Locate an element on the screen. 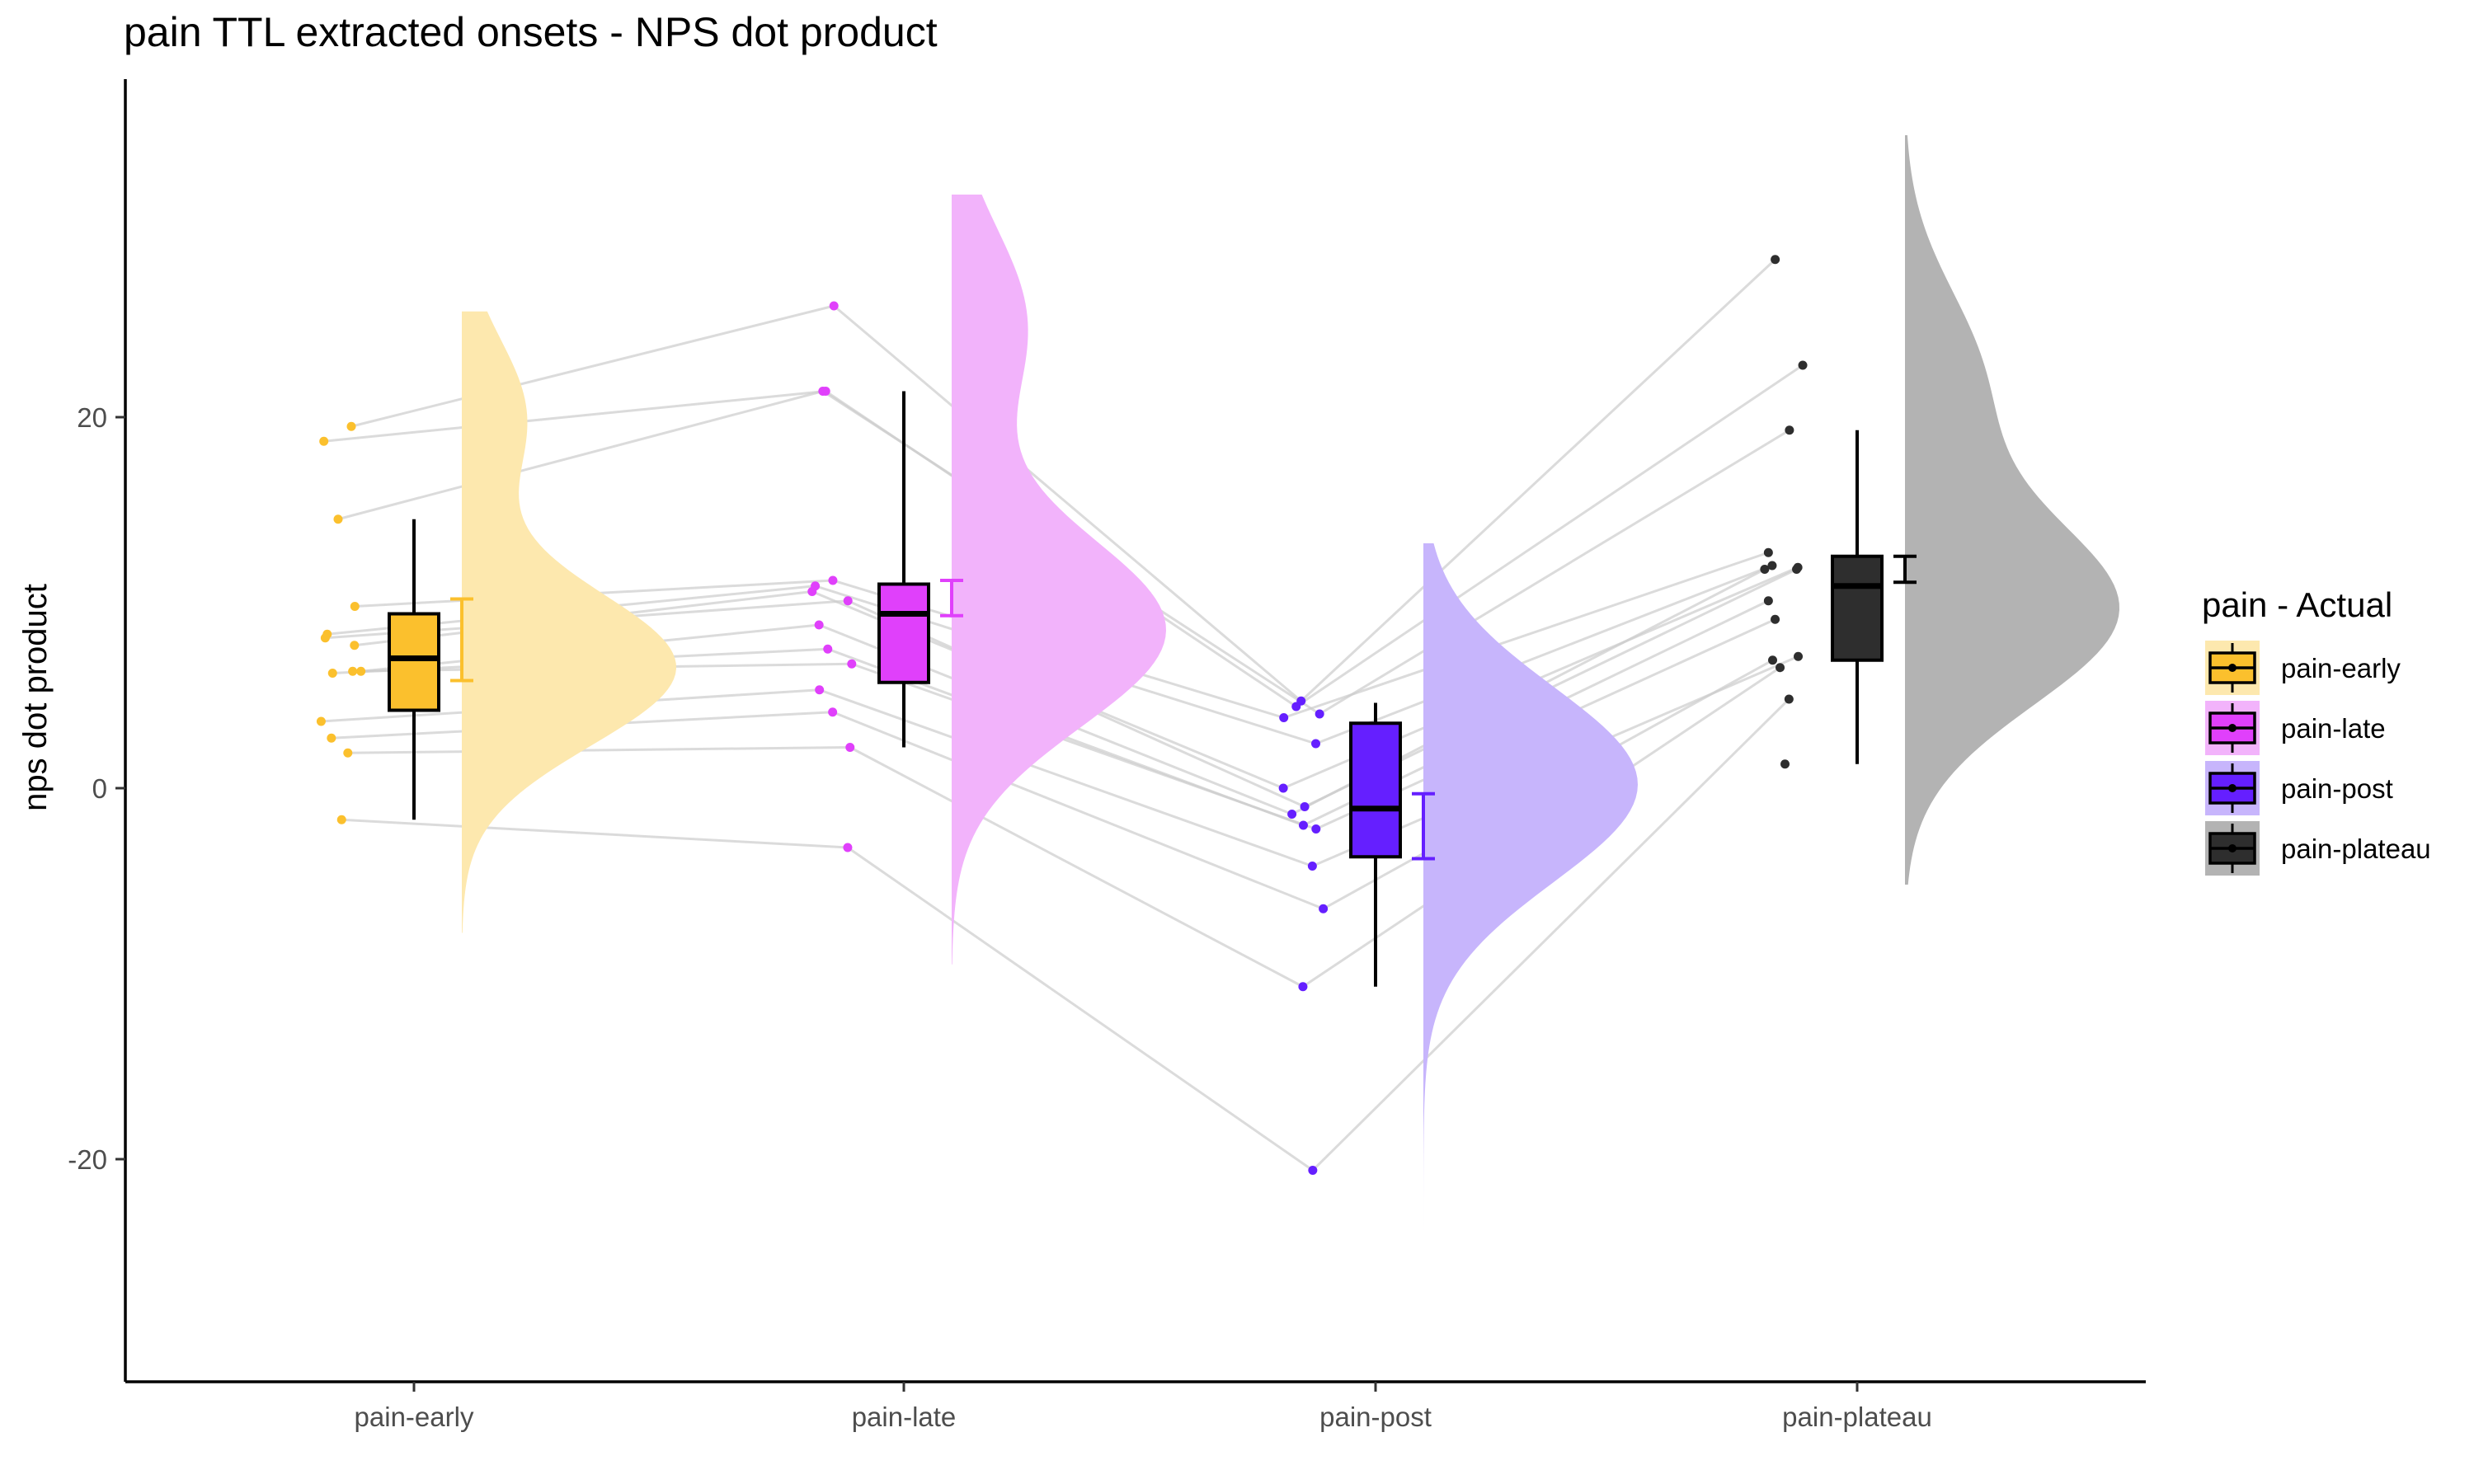 The width and height of the screenshot is (2474, 1484). x-tick-label: pain-plateau is located at coordinates (1857, 1417).